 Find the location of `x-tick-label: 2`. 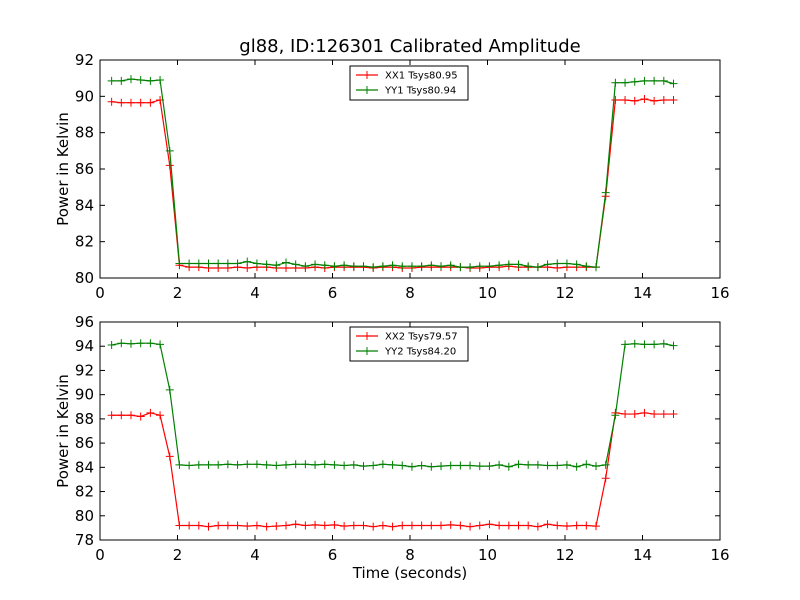

x-tick-label: 2 is located at coordinates (178, 555).